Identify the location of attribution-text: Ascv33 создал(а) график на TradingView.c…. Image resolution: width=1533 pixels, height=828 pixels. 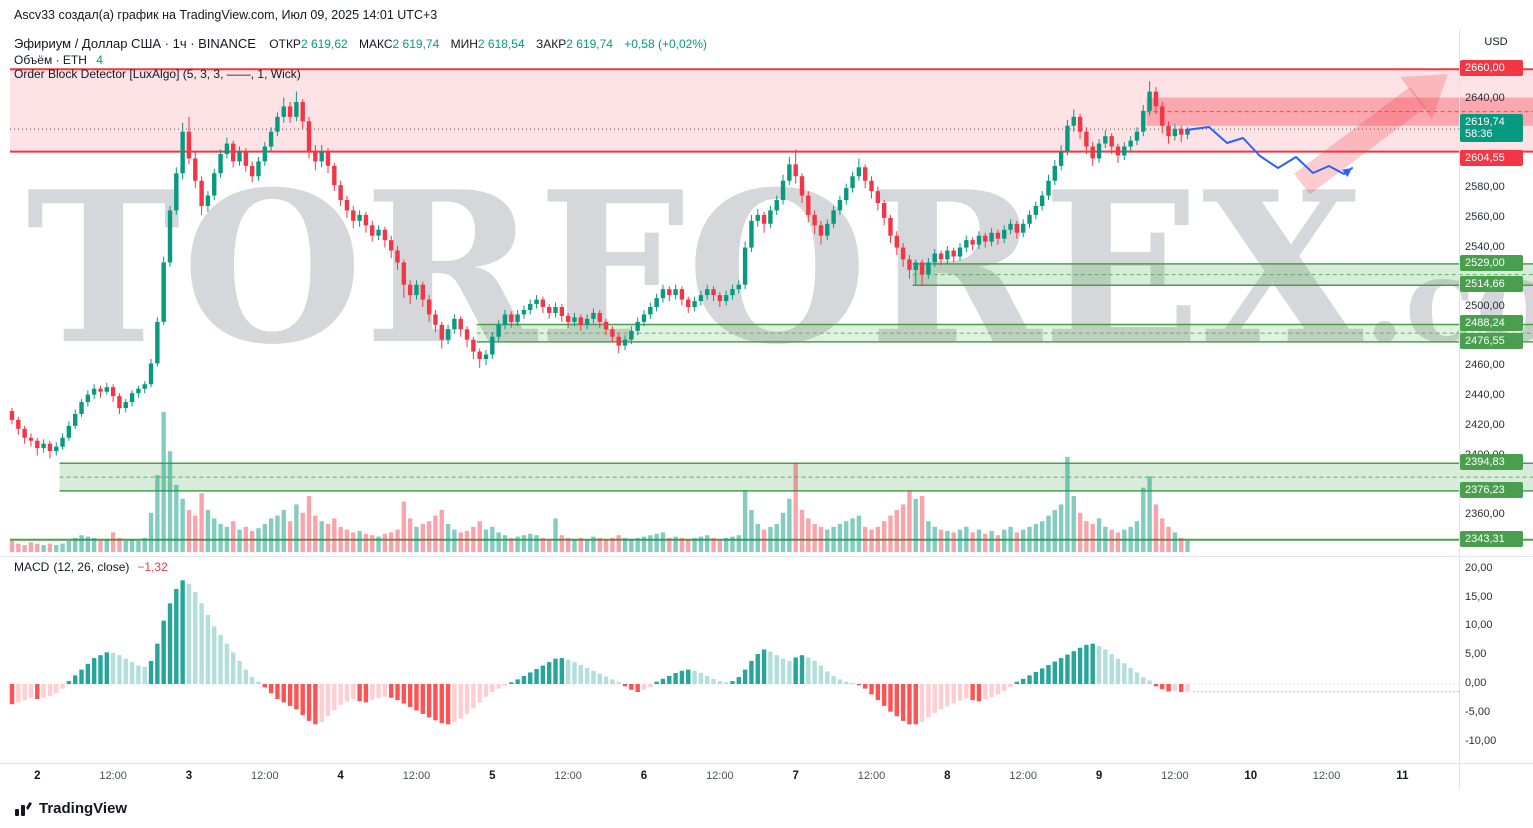
(226, 15).